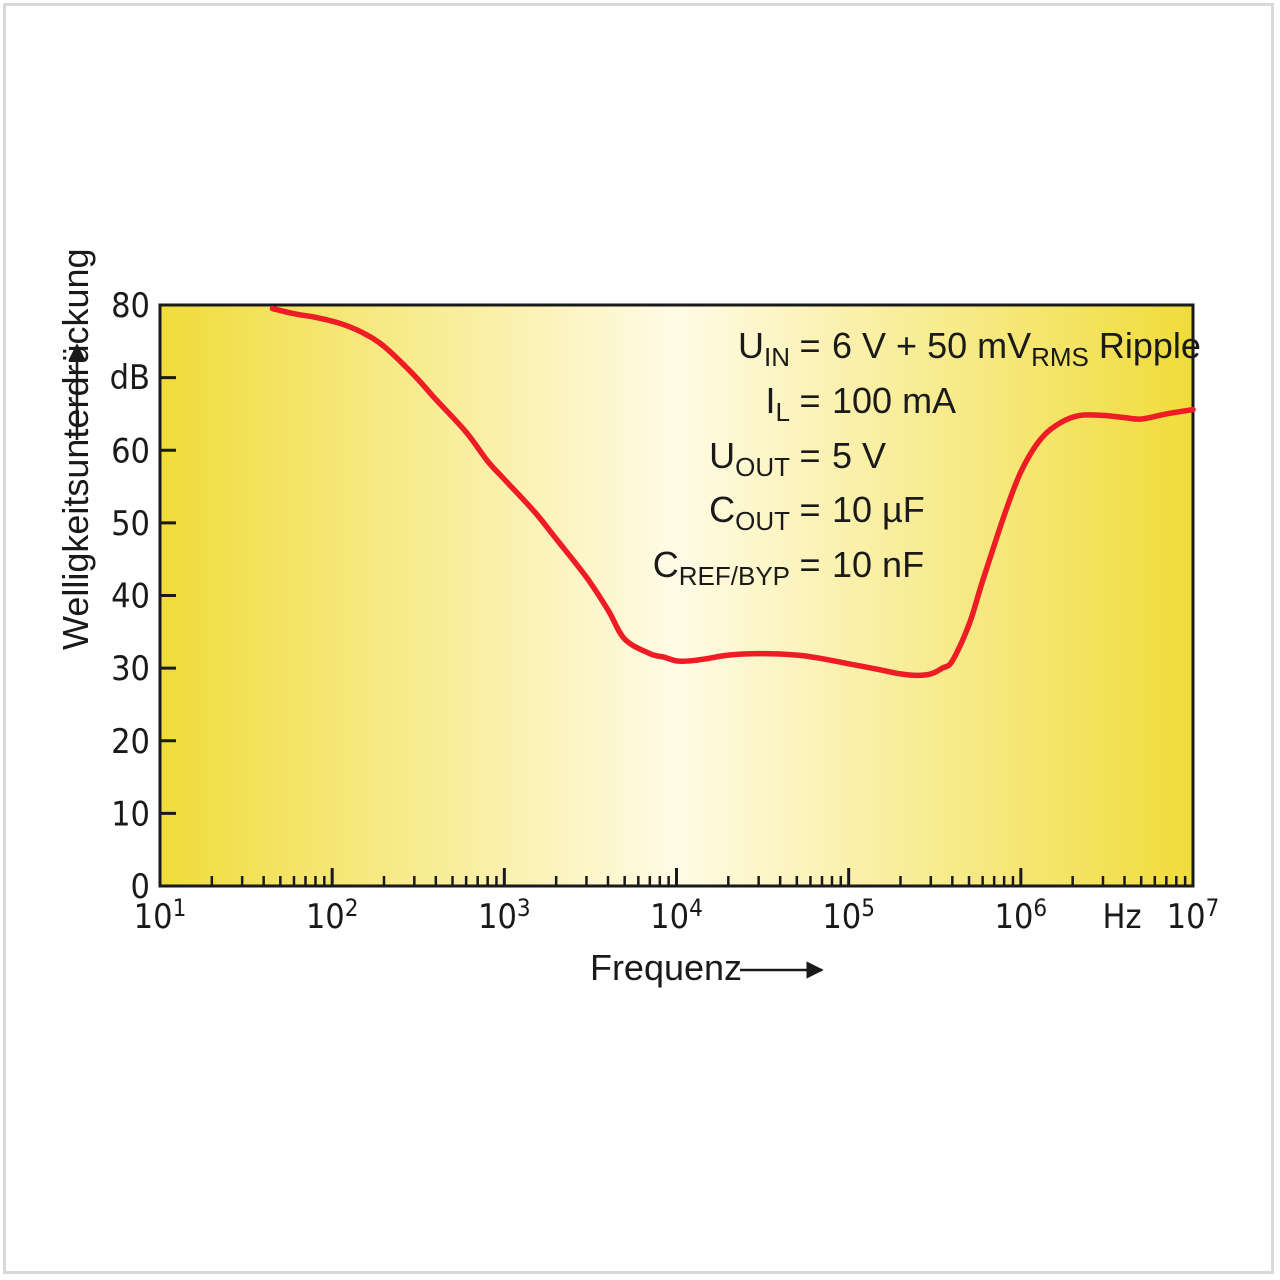 The image size is (1280, 1280). Describe the element at coordinates (130, 451) in the screenshot. I see `y-tick-label: 60` at that location.